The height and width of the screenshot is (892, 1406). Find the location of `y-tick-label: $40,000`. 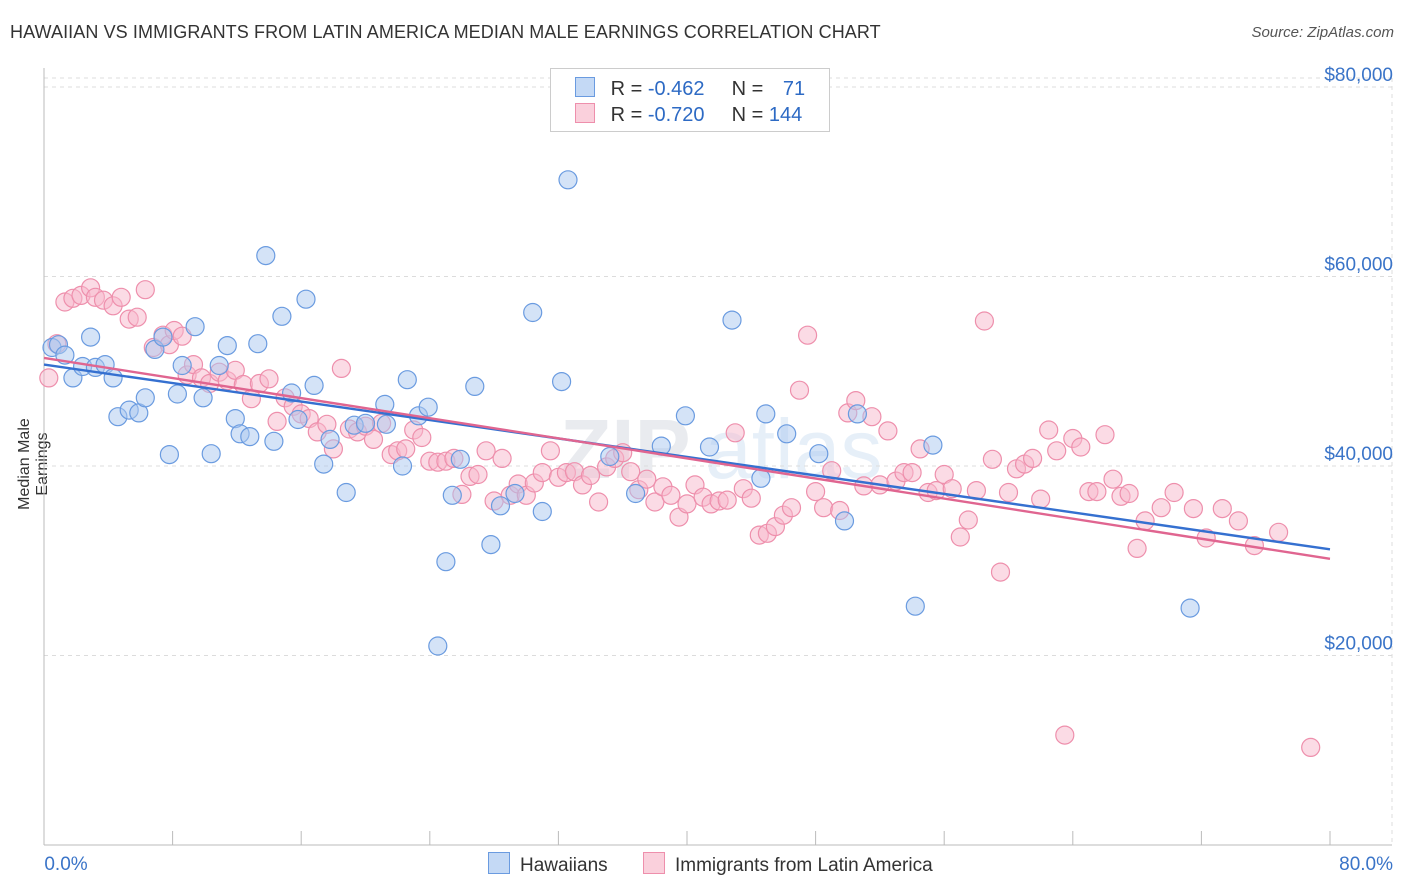

y-tick-label: $40,000 is located at coordinates (1358, 454).